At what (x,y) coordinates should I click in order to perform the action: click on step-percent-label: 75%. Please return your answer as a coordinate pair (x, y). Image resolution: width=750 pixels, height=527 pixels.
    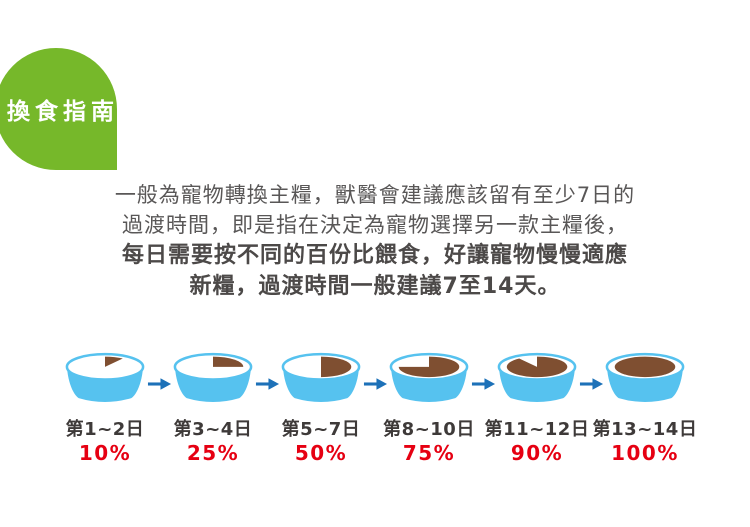
    Looking at the image, I should click on (429, 453).